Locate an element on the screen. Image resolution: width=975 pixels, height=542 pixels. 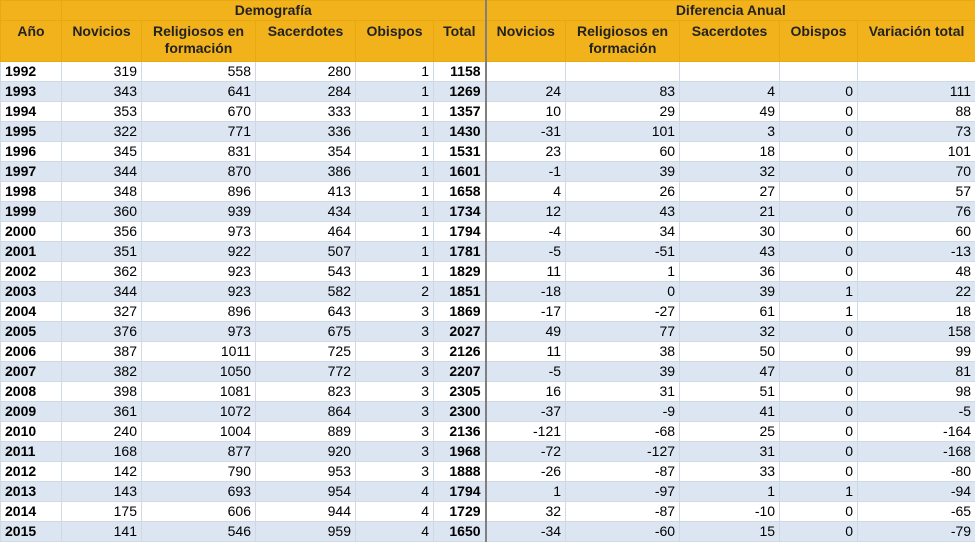
table-row: 2008 398 1081 823 3 2305 16 31 51 0 98 is located at coordinates (487, 391).